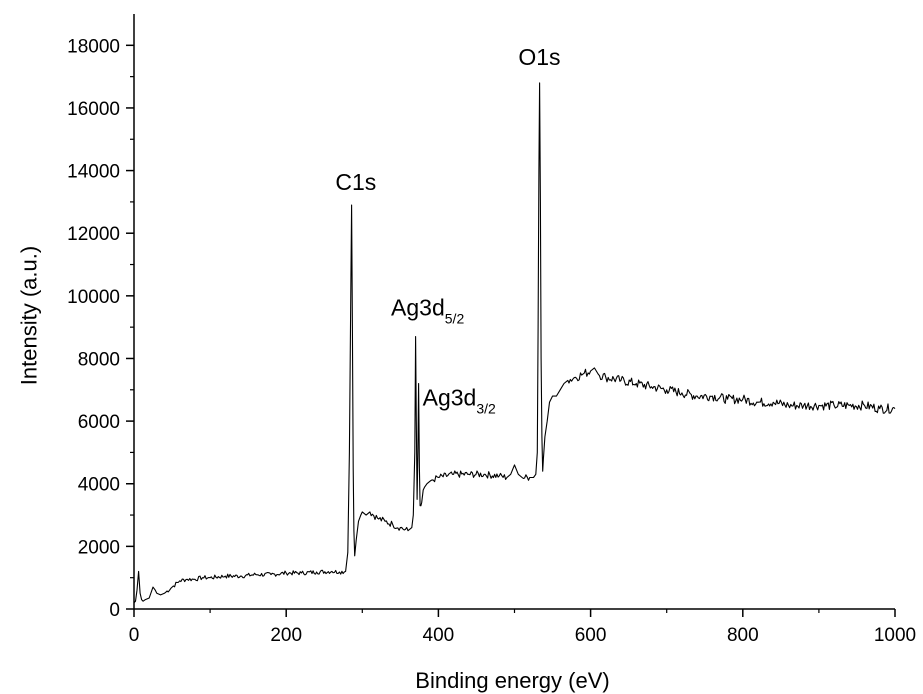  What do you see at coordinates (99, 359) in the screenshot?
I see `y-tick-label: 8000` at bounding box center [99, 359].